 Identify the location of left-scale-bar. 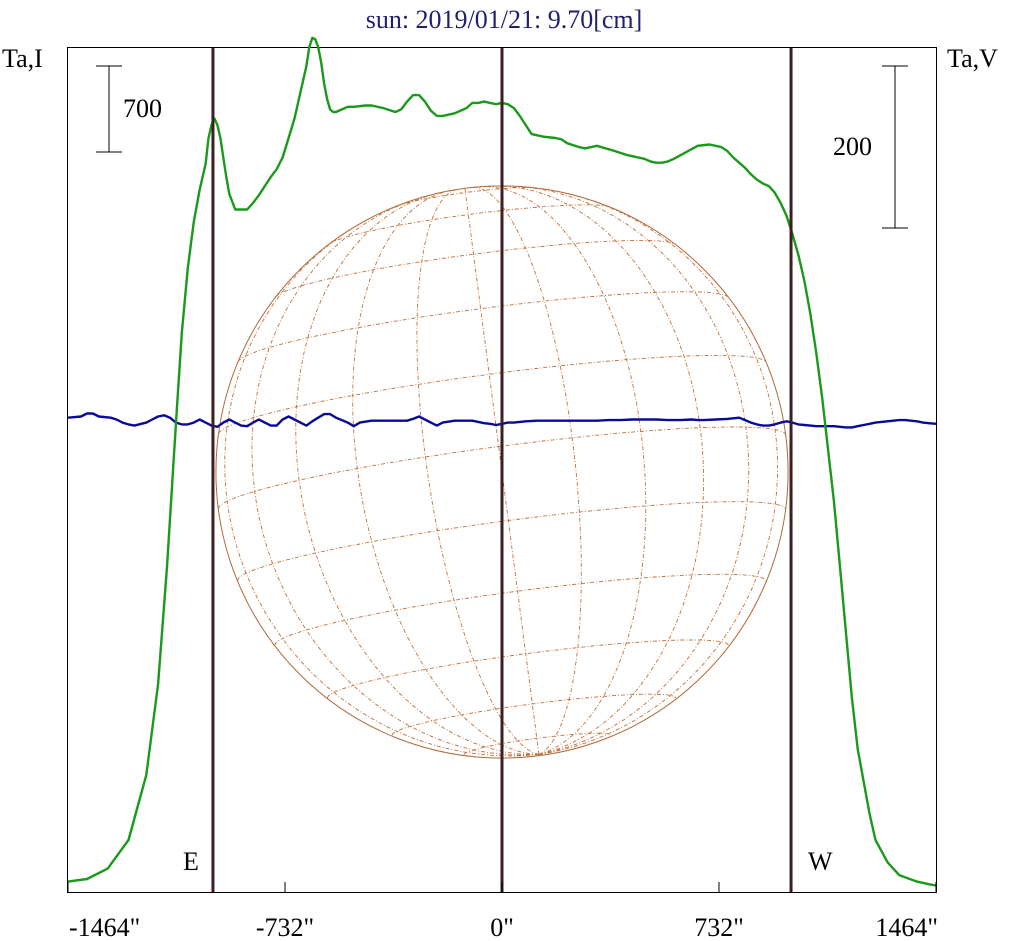
(109, 109).